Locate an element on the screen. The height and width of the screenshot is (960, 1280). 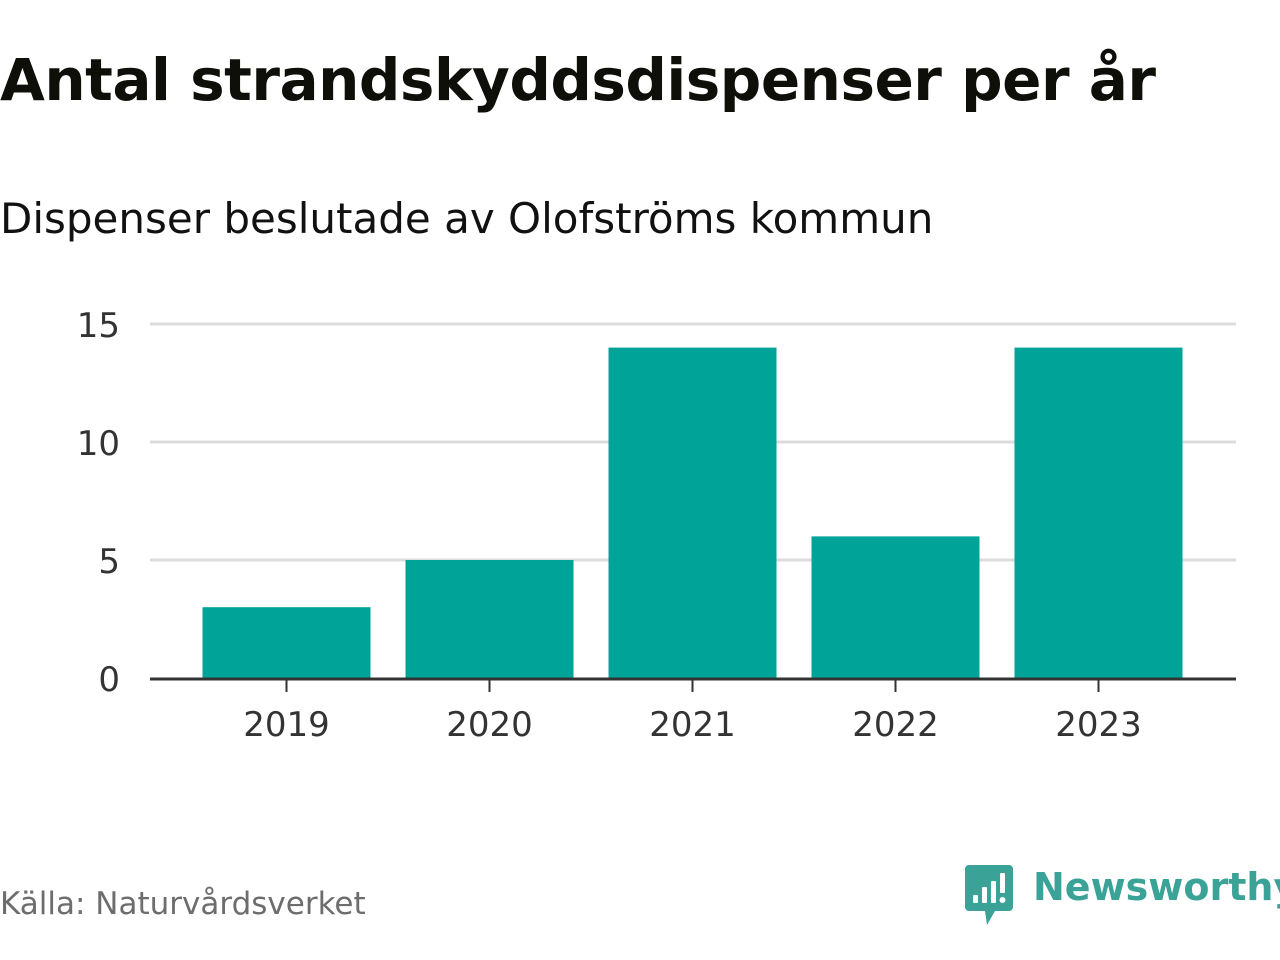
y-tick-label: 15 is located at coordinates (98, 326).